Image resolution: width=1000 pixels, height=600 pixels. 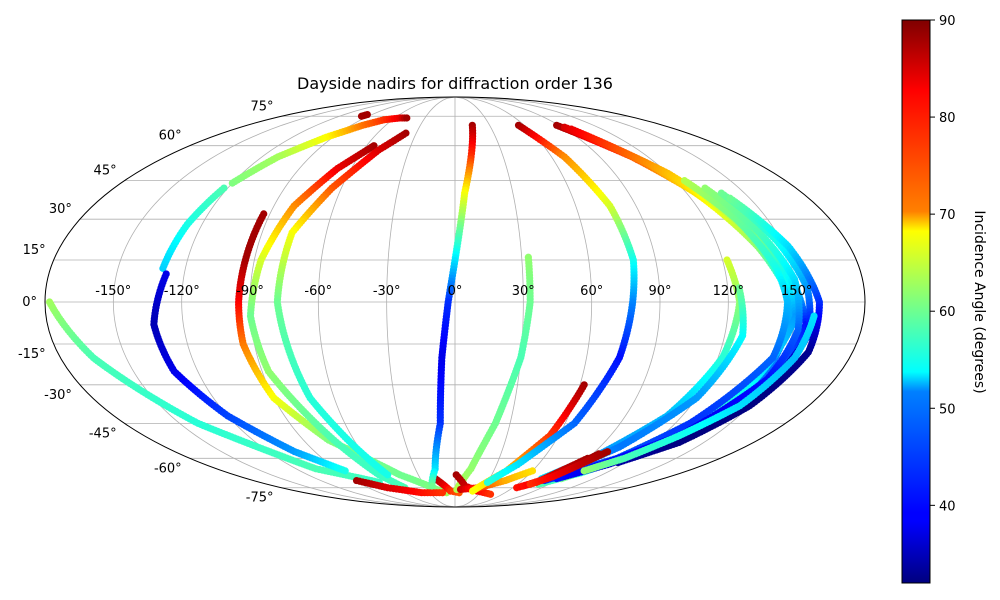 What do you see at coordinates (32, 354) in the screenshot?
I see `lat-tick-label: -15°` at bounding box center [32, 354].